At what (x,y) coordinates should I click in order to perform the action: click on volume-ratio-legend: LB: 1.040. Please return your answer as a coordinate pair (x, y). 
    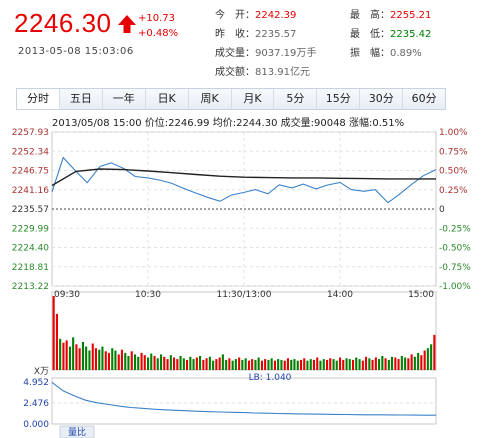
    Looking at the image, I should click on (270, 378).